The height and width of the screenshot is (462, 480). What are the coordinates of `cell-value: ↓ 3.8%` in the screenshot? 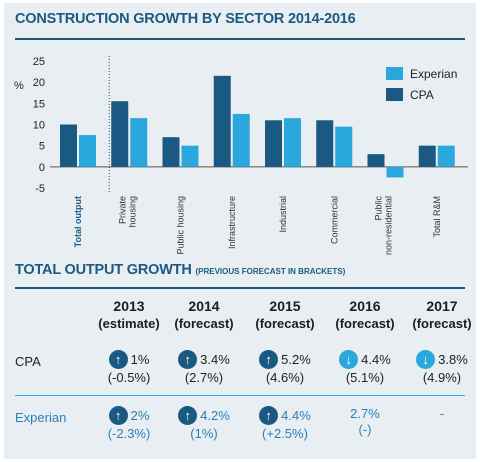 It's located at (442, 359).